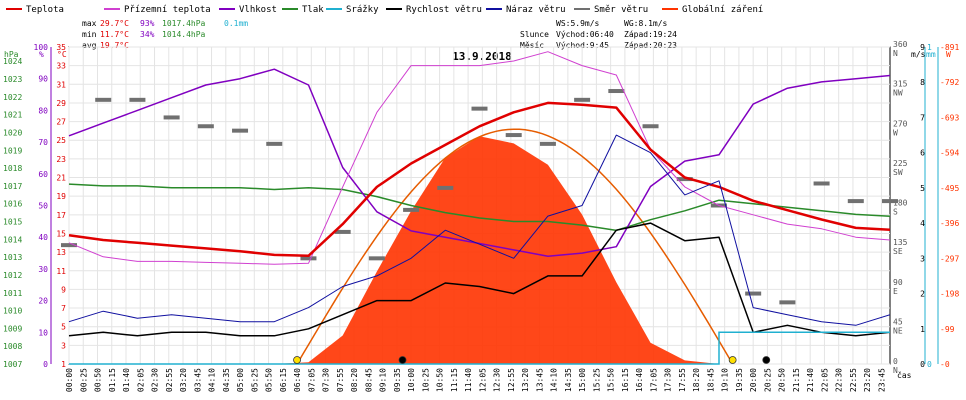 This screenshot has width=966, height=400. I want to click on stat-min-hum: 34%, so click(147, 34).